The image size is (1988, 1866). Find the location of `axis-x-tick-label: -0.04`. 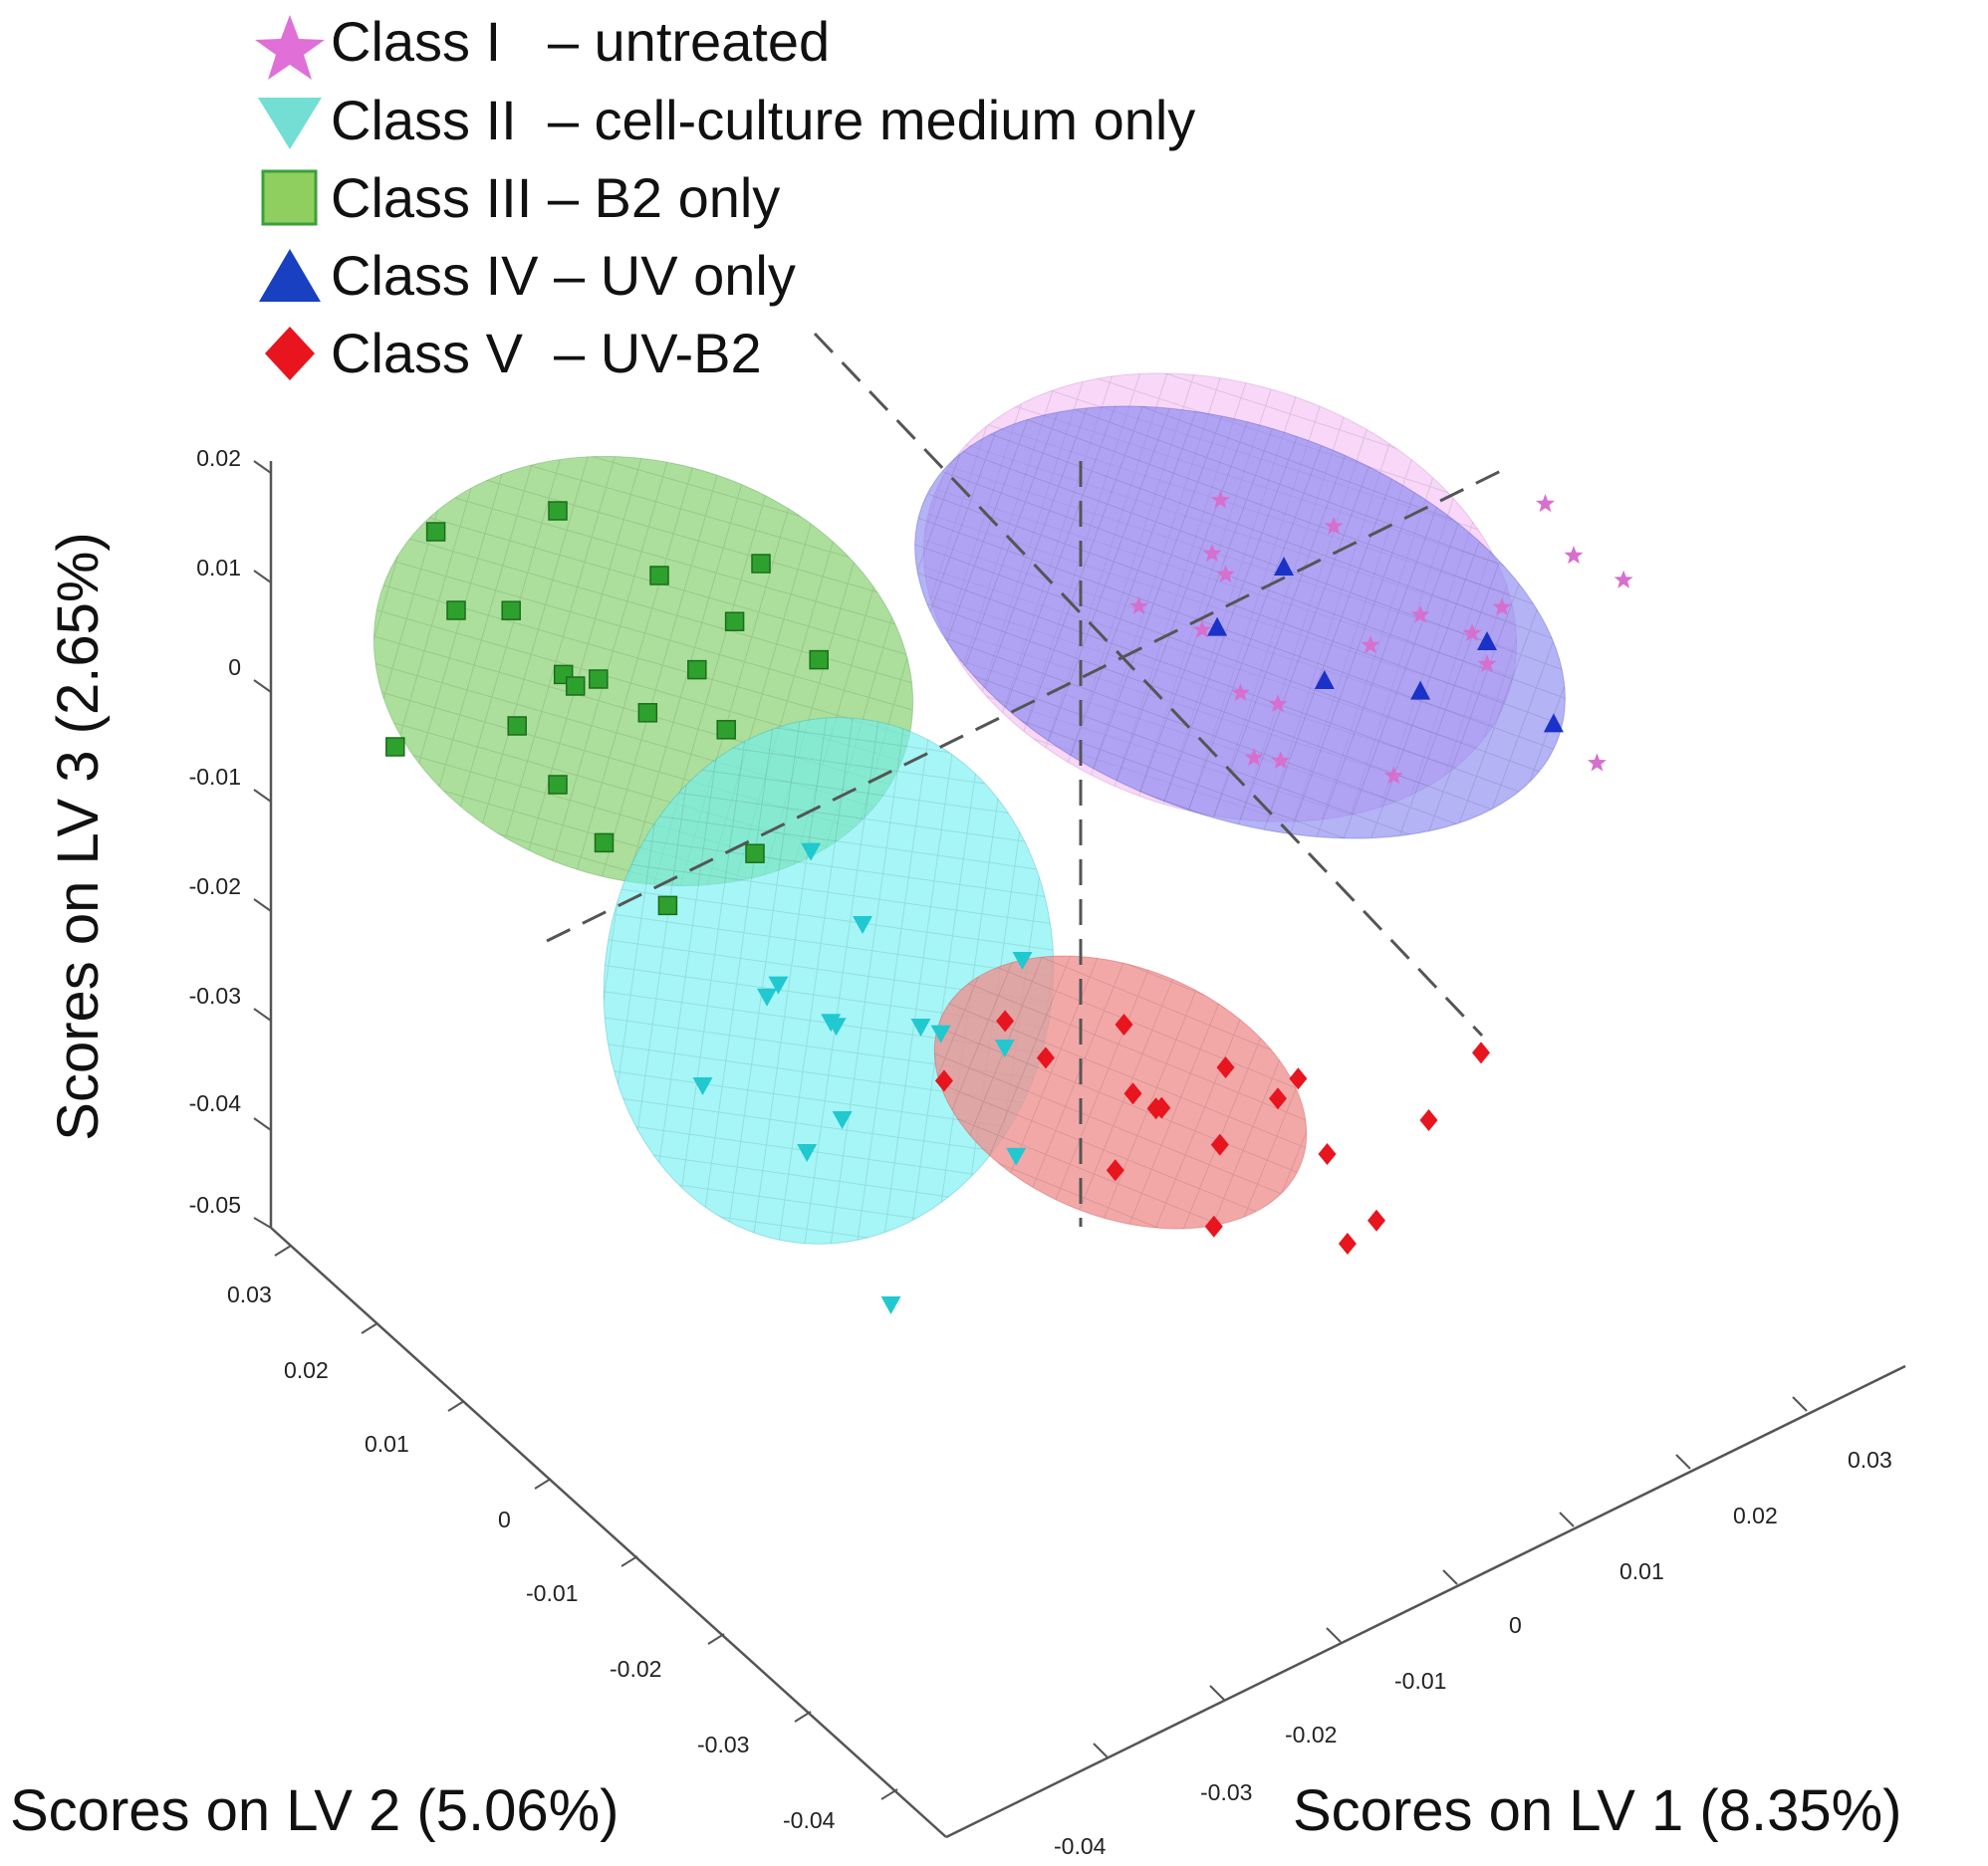

axis-x-tick-label: -0.04 is located at coordinates (1080, 1846).